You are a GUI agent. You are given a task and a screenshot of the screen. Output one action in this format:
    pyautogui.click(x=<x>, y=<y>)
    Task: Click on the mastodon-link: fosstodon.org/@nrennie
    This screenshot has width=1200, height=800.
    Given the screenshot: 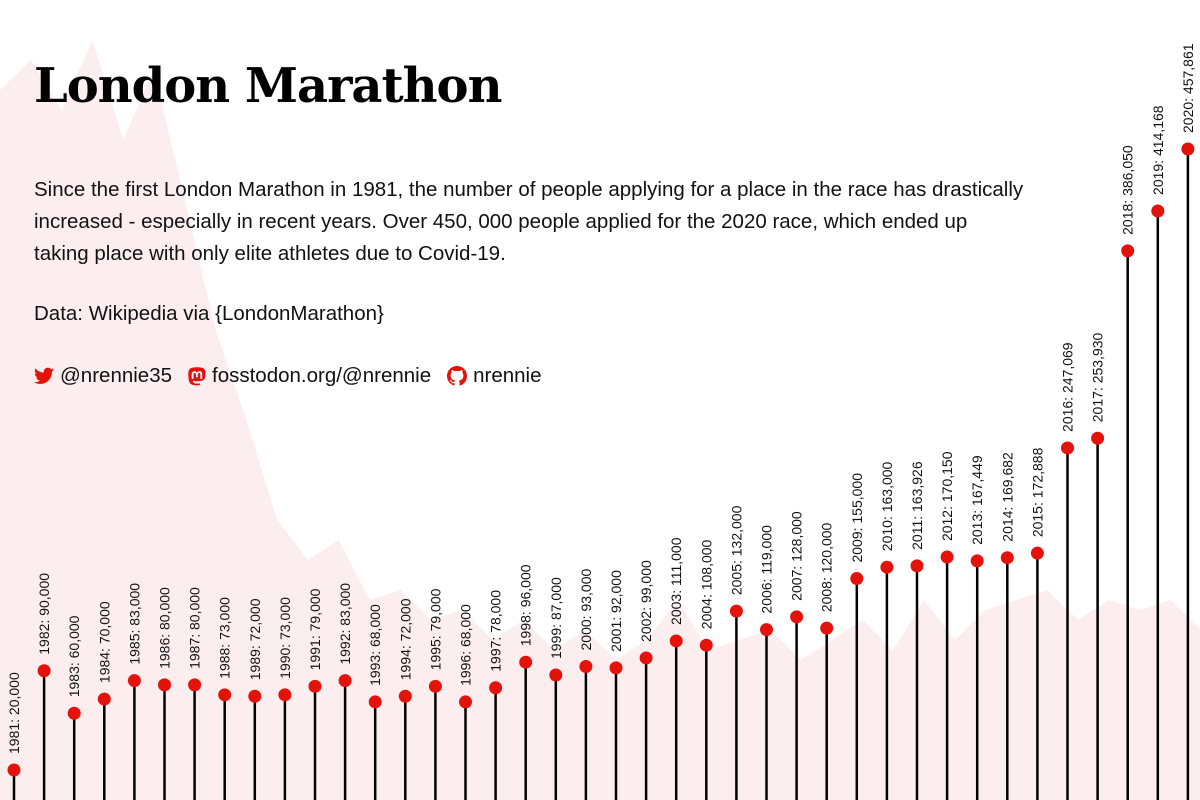 What is the action you would take?
    pyautogui.click(x=309, y=376)
    